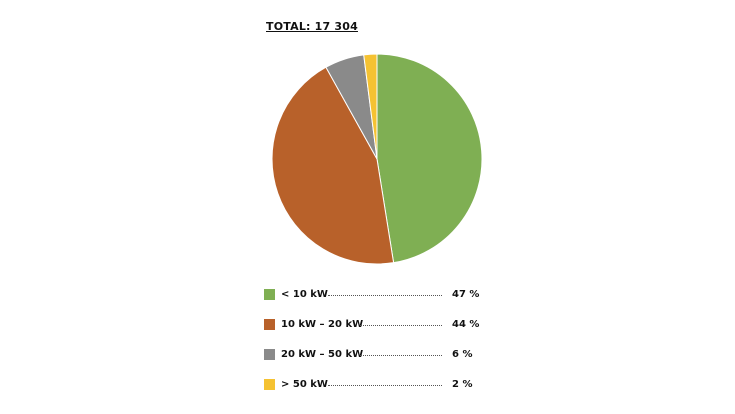  What do you see at coordinates (304, 384) in the screenshot?
I see `legend-label: > 50 kW` at bounding box center [304, 384].